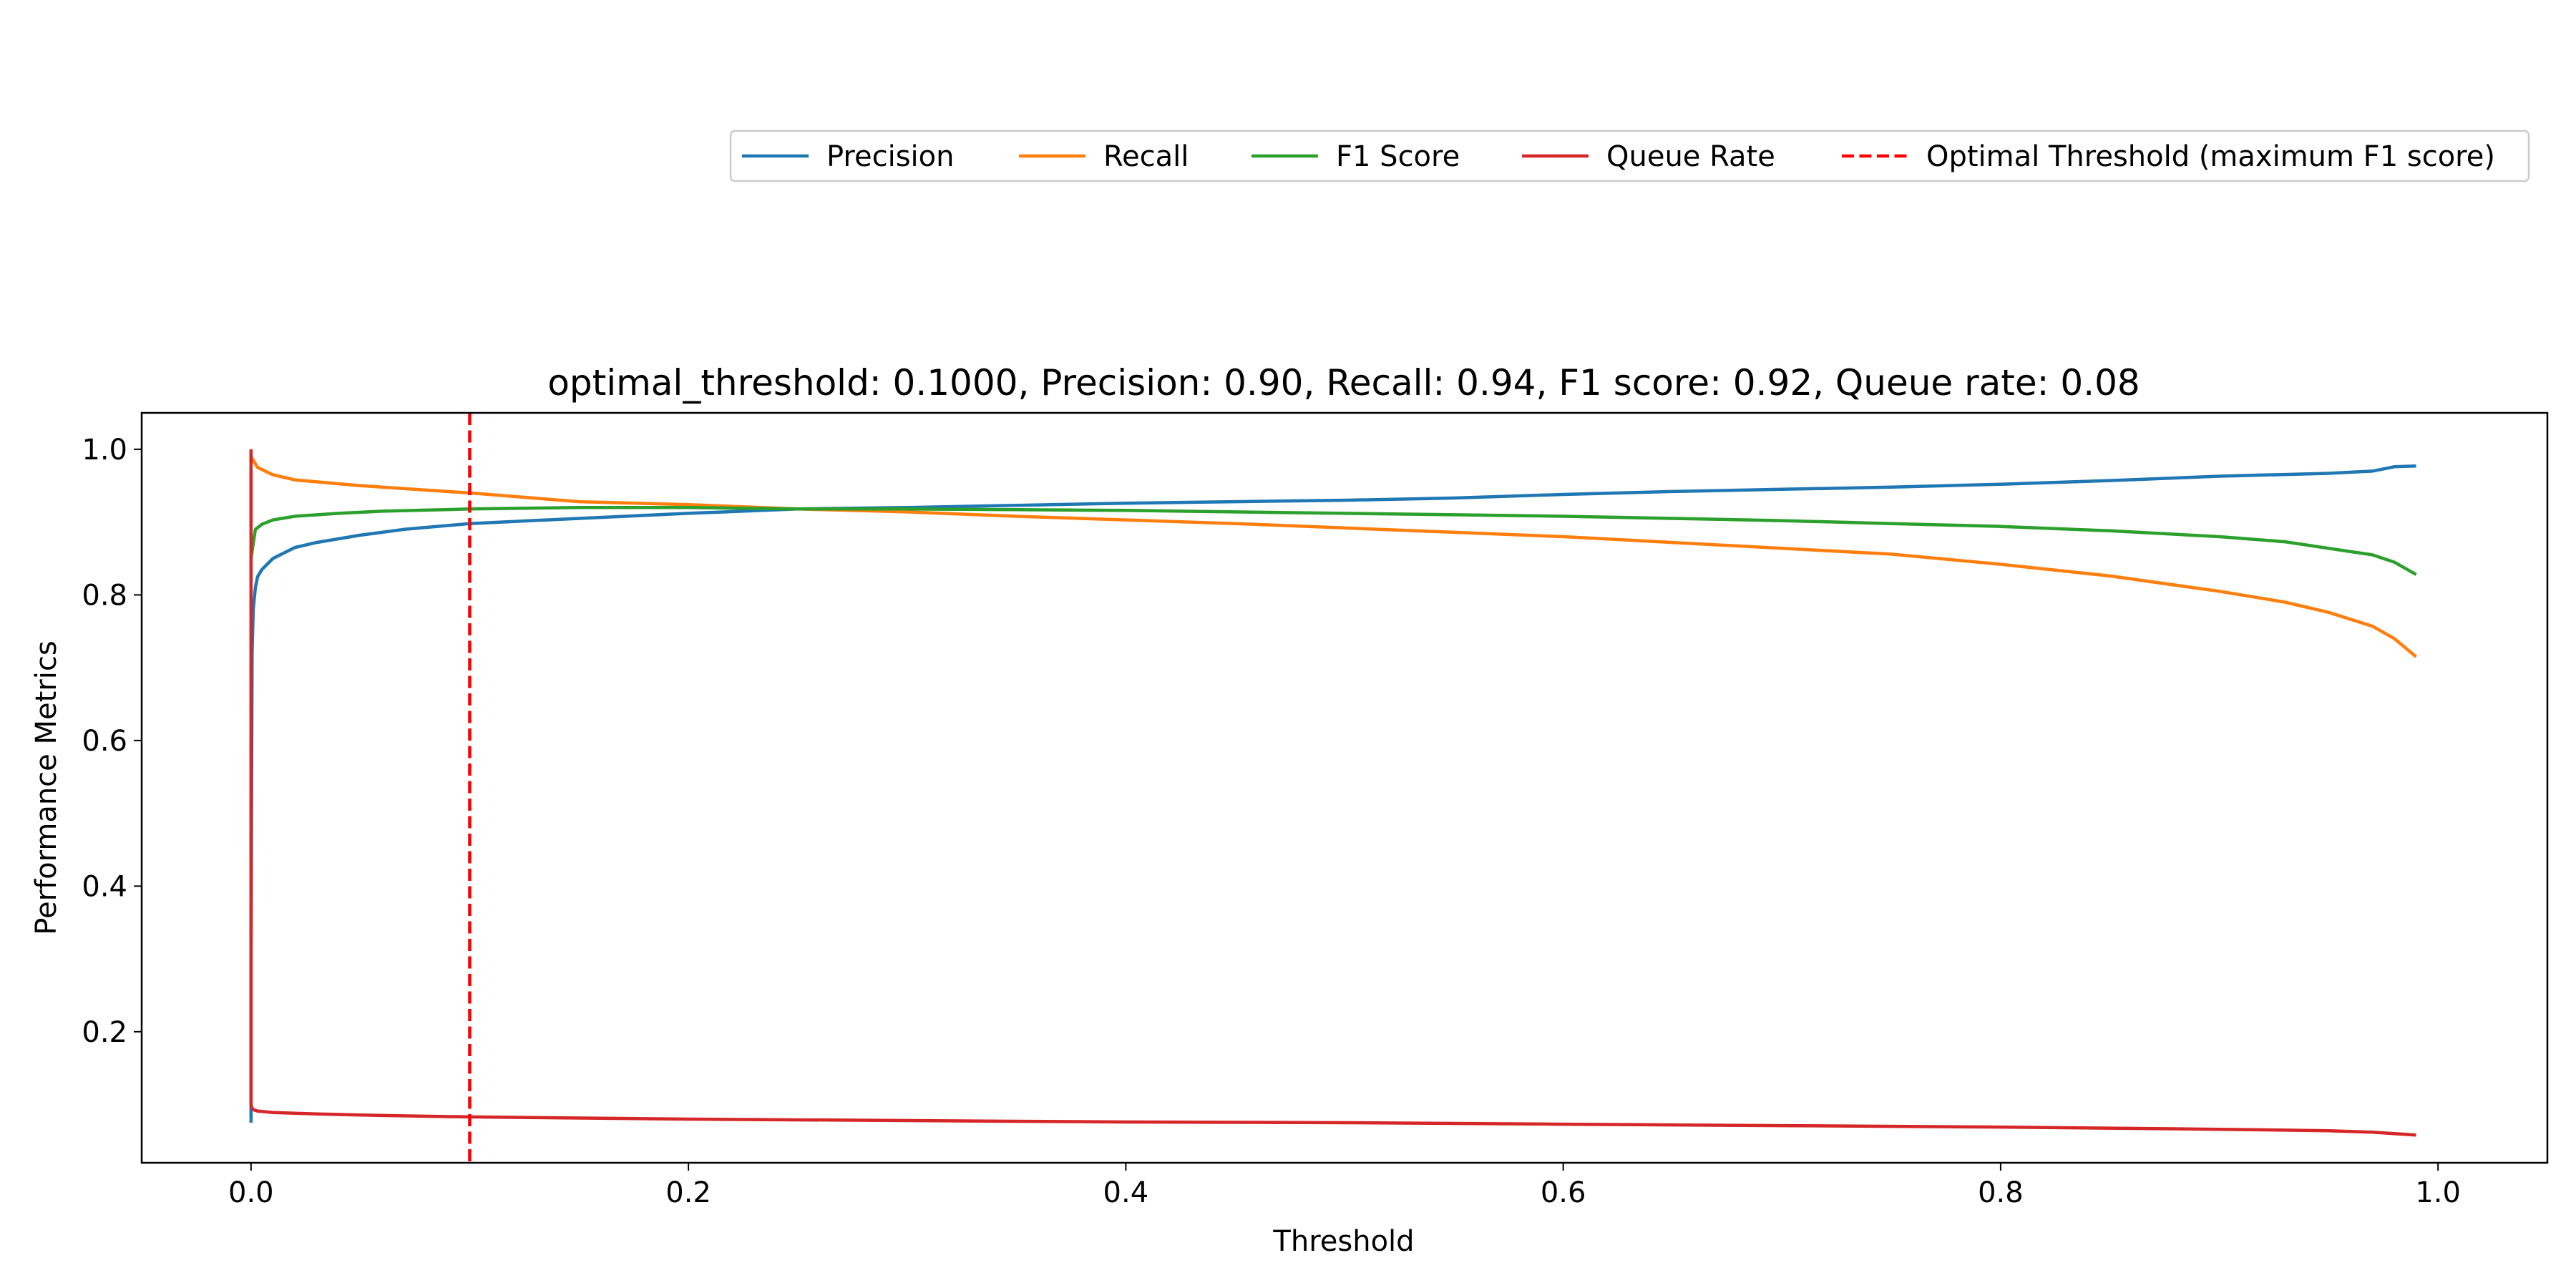 Image resolution: width=2576 pixels, height=1288 pixels. I want to click on x-tick-label: 0.4, so click(1126, 1192).